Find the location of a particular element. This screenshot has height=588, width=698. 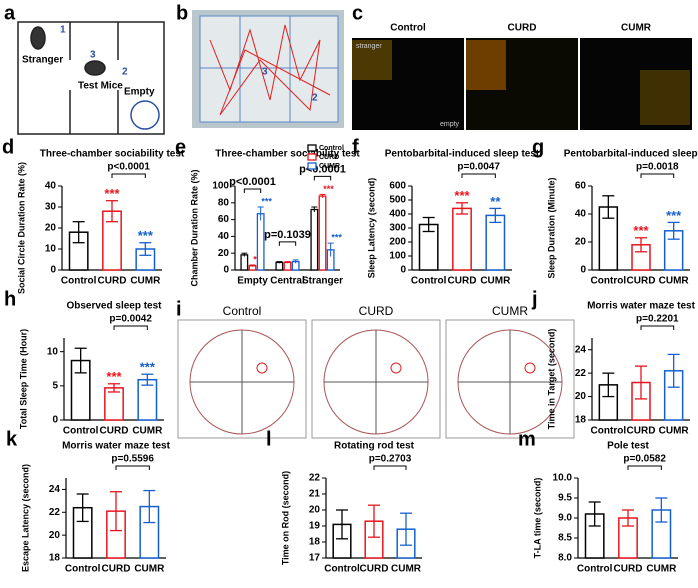

y-axis-label: Time in Target (second) is located at coordinates (551, 379).